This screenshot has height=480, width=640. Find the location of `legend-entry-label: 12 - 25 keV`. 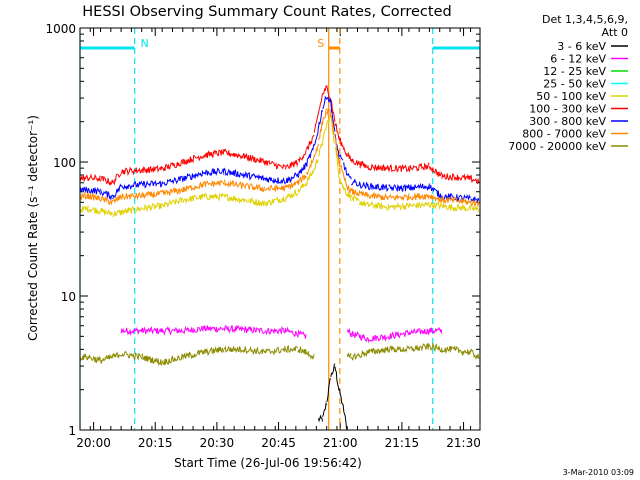

legend-entry-label: 12 - 25 keV is located at coordinates (574, 71).